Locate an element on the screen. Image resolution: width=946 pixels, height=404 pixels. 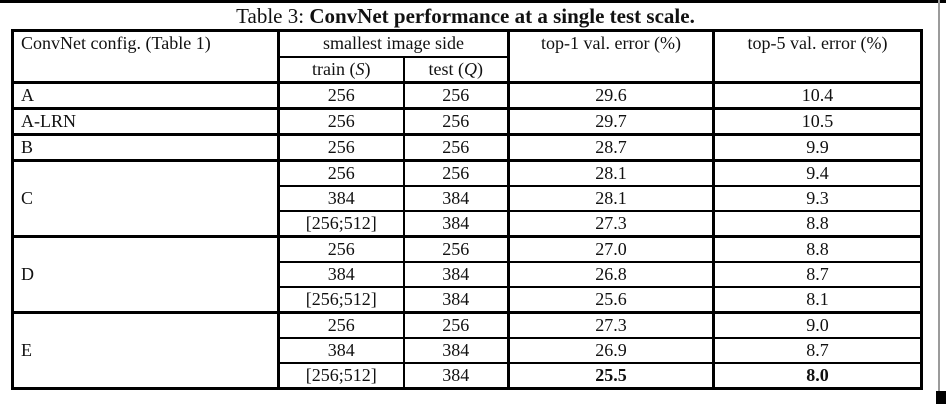
table-row-e-3: [256;512] 384 25.5 8.0 is located at coordinates (468, 375).